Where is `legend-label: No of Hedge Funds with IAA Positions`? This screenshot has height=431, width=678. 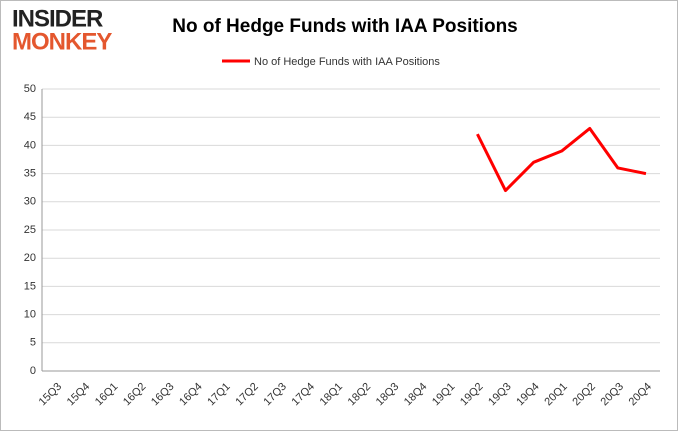 legend-label: No of Hedge Funds with IAA Positions is located at coordinates (347, 62).